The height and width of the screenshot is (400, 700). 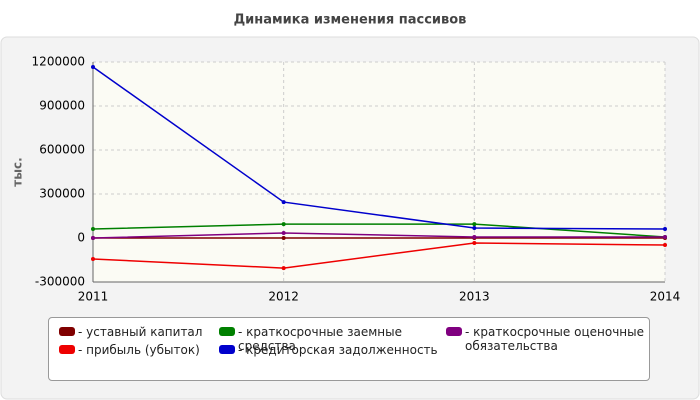 I want to click on y-tick-label: -300000, so click(x=60, y=282).